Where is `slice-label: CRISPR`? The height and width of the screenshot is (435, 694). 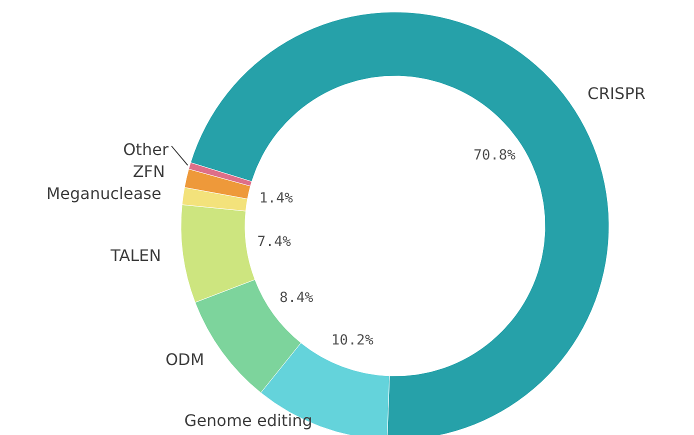 slice-label: CRISPR is located at coordinates (617, 94).